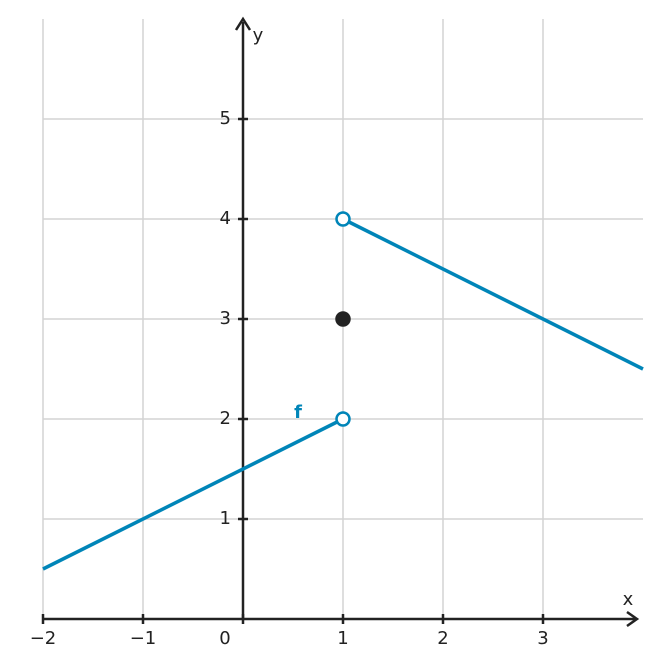 Image resolution: width=661 pixels, height=668 pixels. Describe the element at coordinates (224, 638) in the screenshot. I see `x-tick-label: 0` at that location.